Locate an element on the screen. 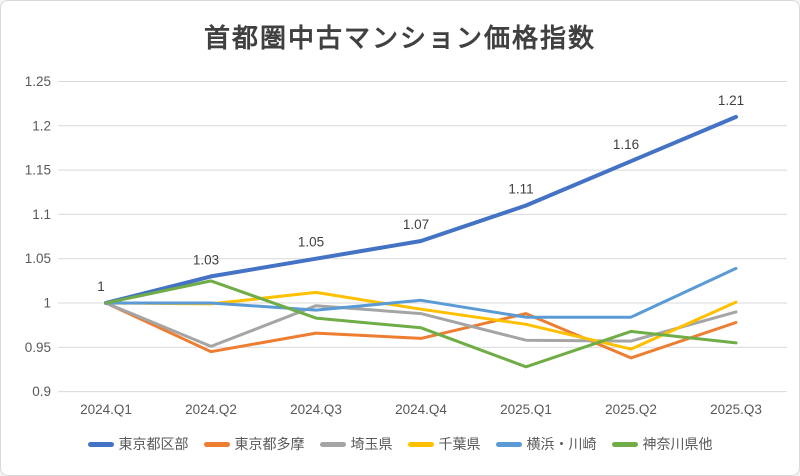  legend-item: 横浜・川崎 is located at coordinates (546, 444).